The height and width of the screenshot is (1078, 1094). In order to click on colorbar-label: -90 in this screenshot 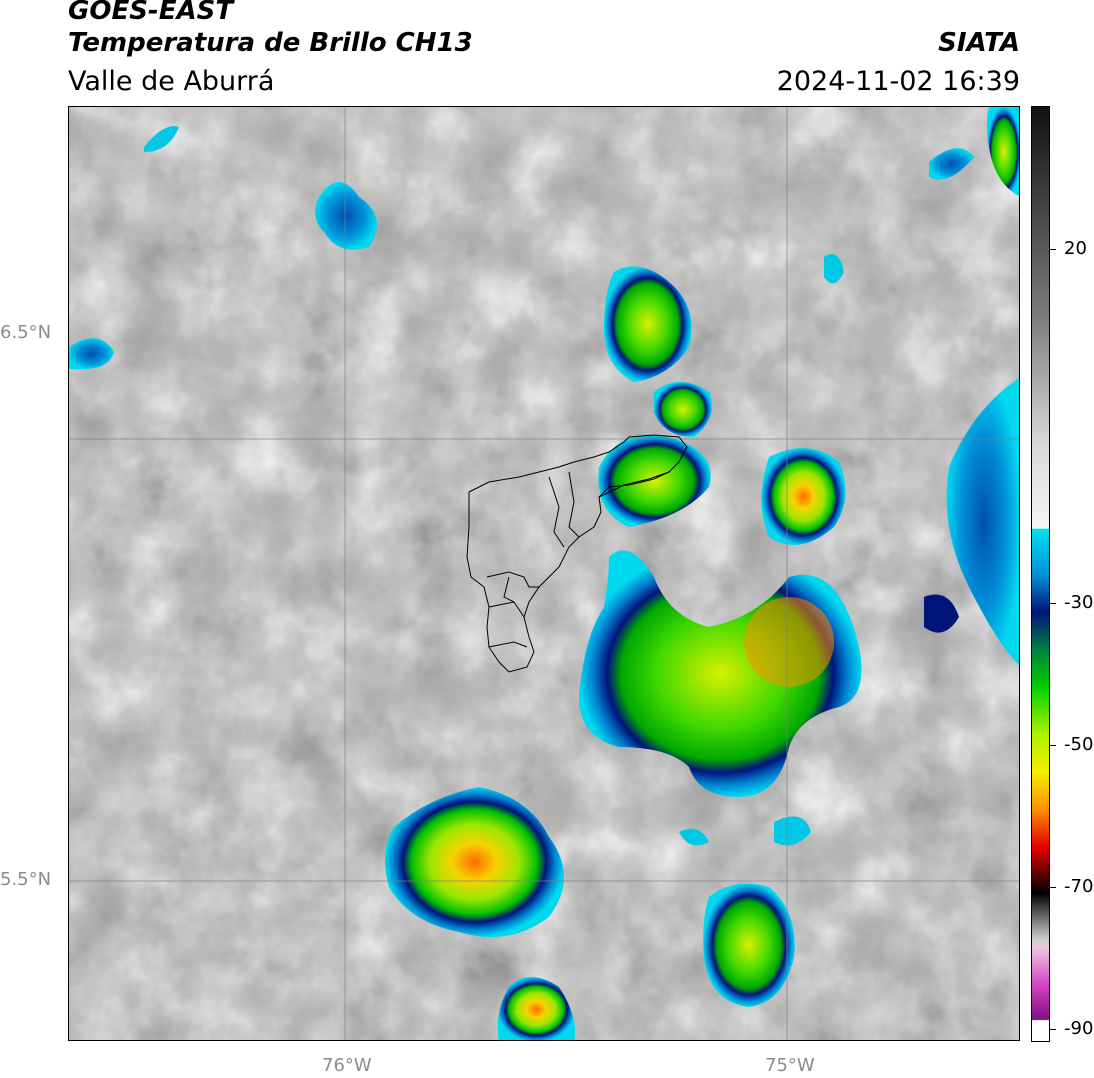, I will do `click(1079, 1028)`.